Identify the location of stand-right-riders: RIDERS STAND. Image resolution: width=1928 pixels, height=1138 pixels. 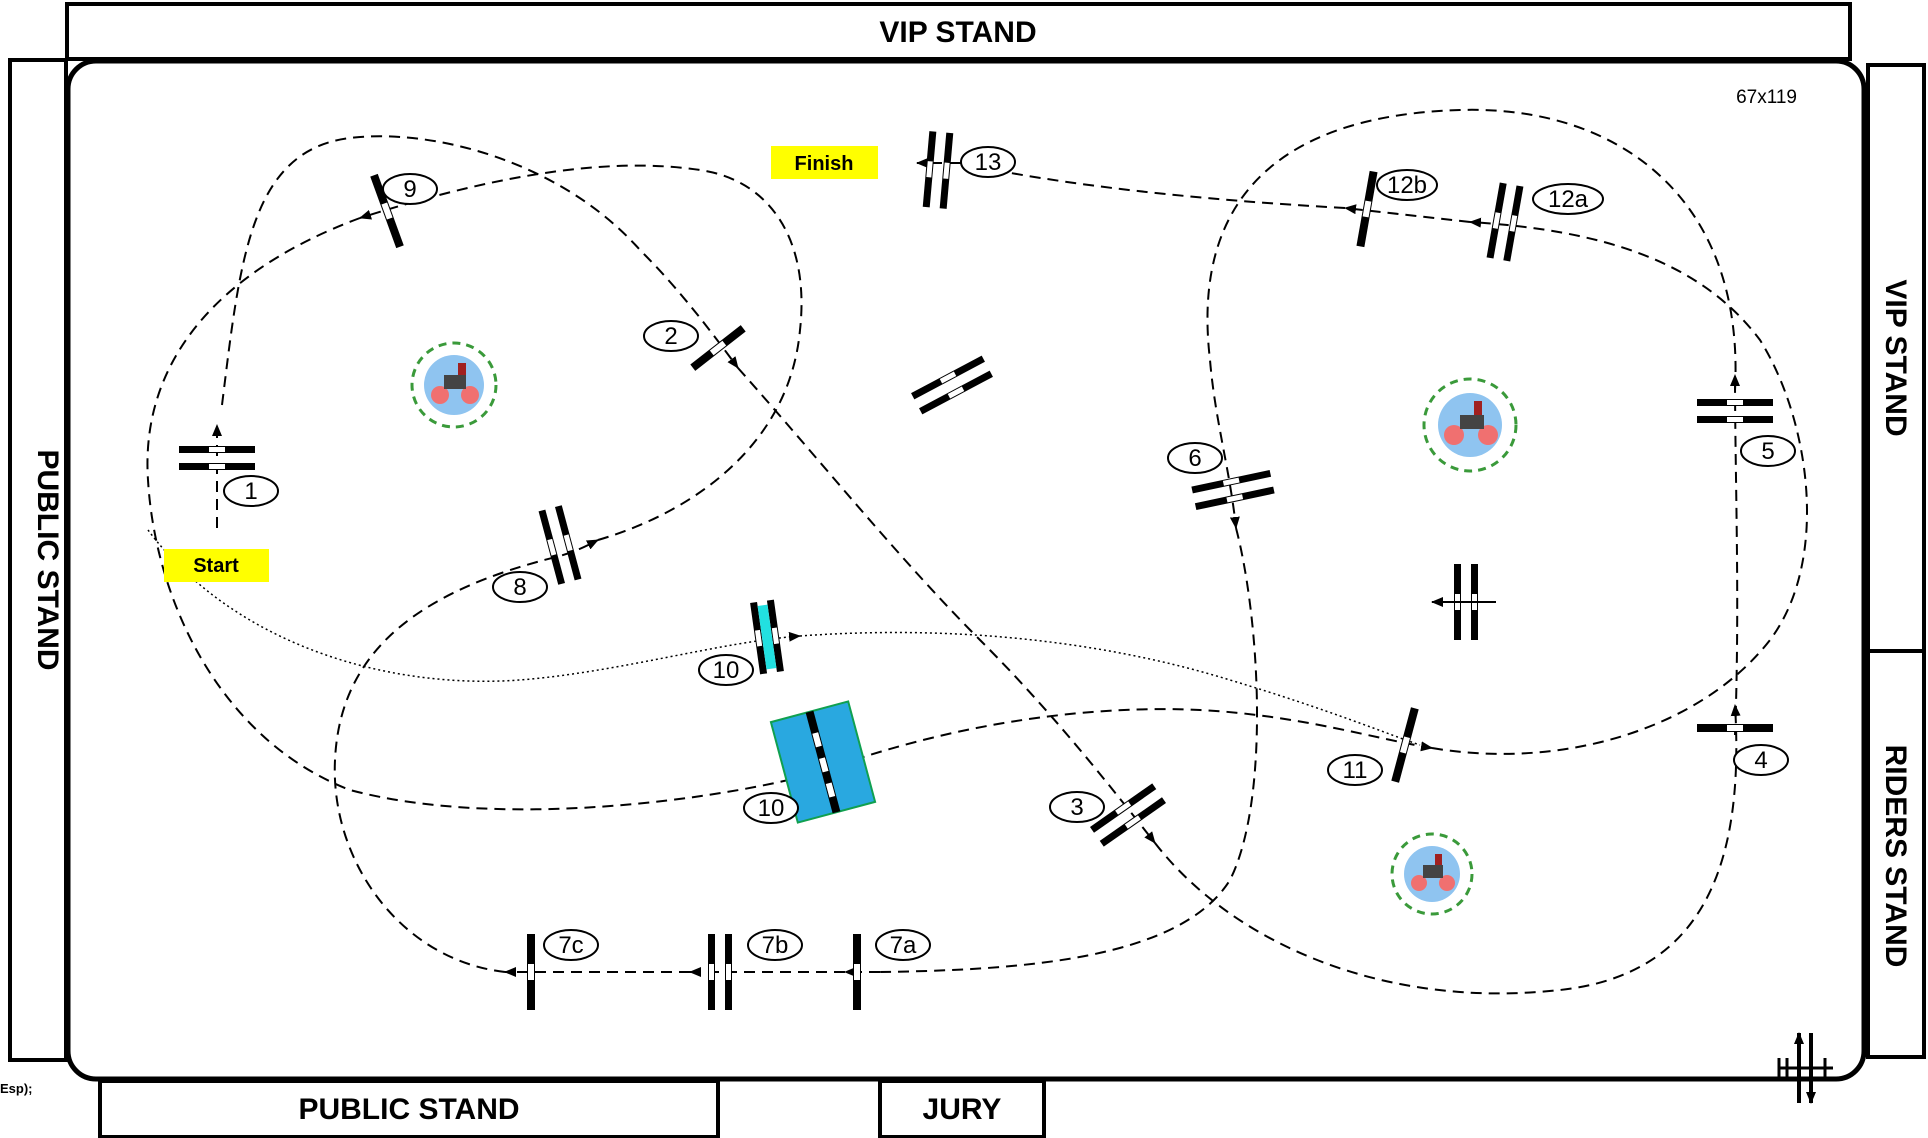
(1896, 854).